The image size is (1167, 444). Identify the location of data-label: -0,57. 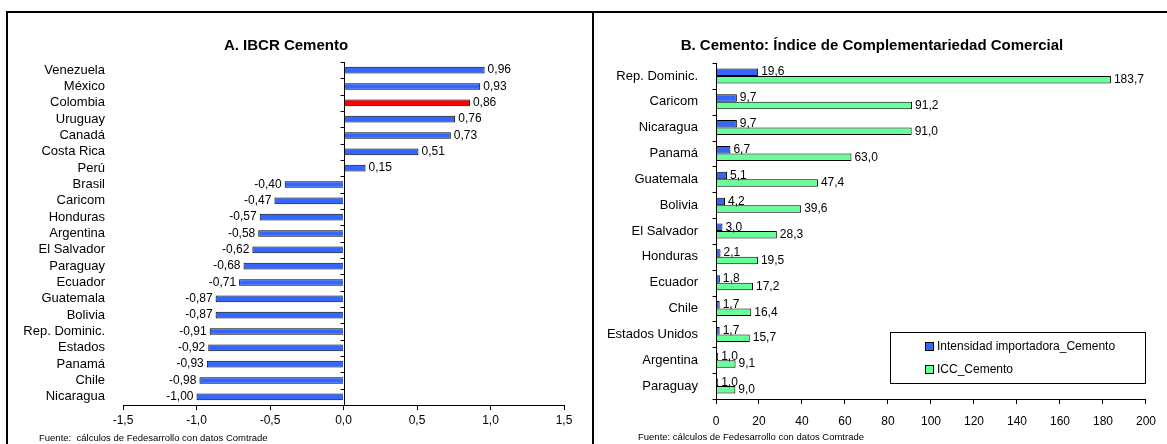
(243, 216).